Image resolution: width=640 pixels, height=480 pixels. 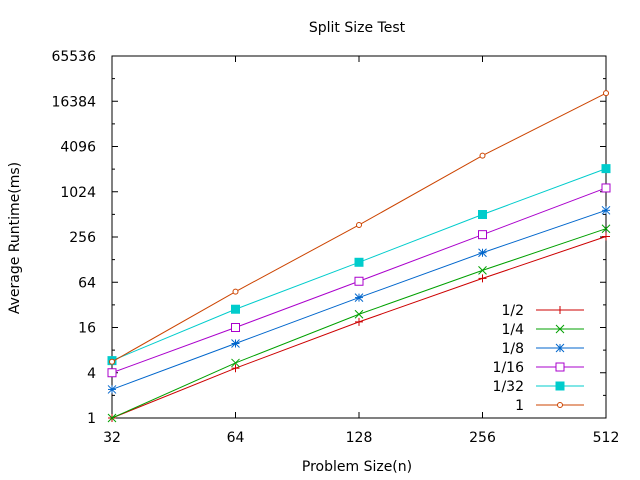 What do you see at coordinates (508, 387) in the screenshot?
I see `legend-label: 1/32` at bounding box center [508, 387].